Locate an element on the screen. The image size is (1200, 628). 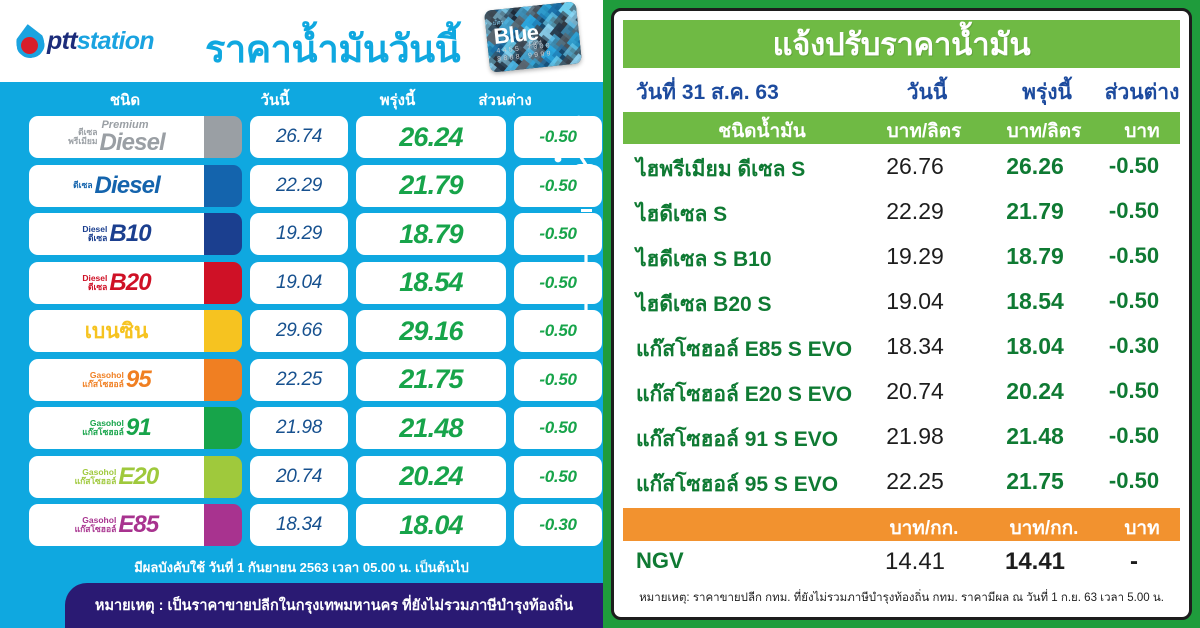
today-price-cell: 19.29 is located at coordinates (299, 234).